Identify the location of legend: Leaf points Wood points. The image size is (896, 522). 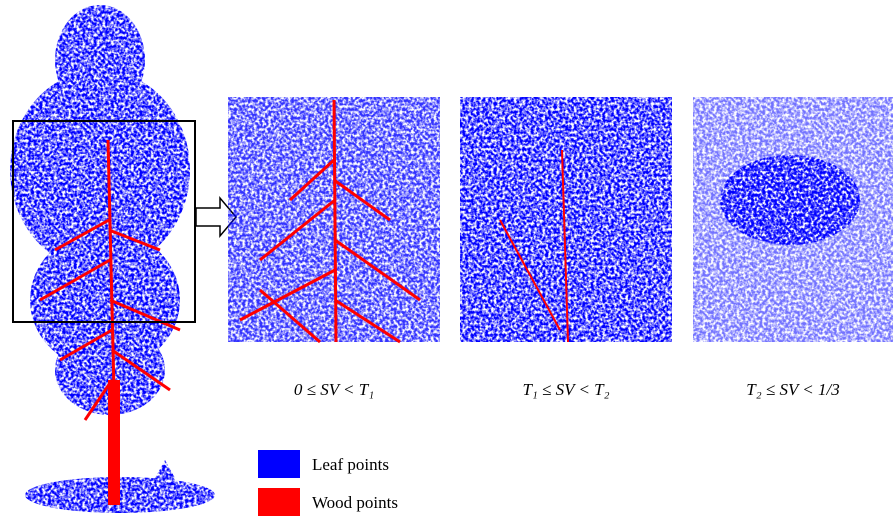
(328, 483).